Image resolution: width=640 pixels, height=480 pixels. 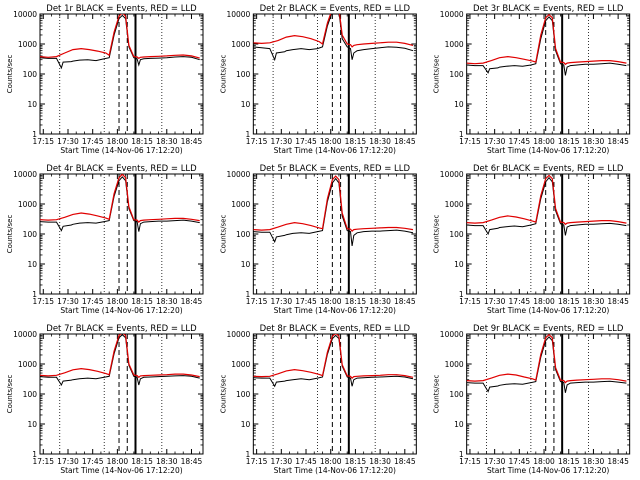 What do you see at coordinates (121, 169) in the screenshot?
I see `panel-title: Det 4r BLACK = Events, RED = LLD` at bounding box center [121, 169].